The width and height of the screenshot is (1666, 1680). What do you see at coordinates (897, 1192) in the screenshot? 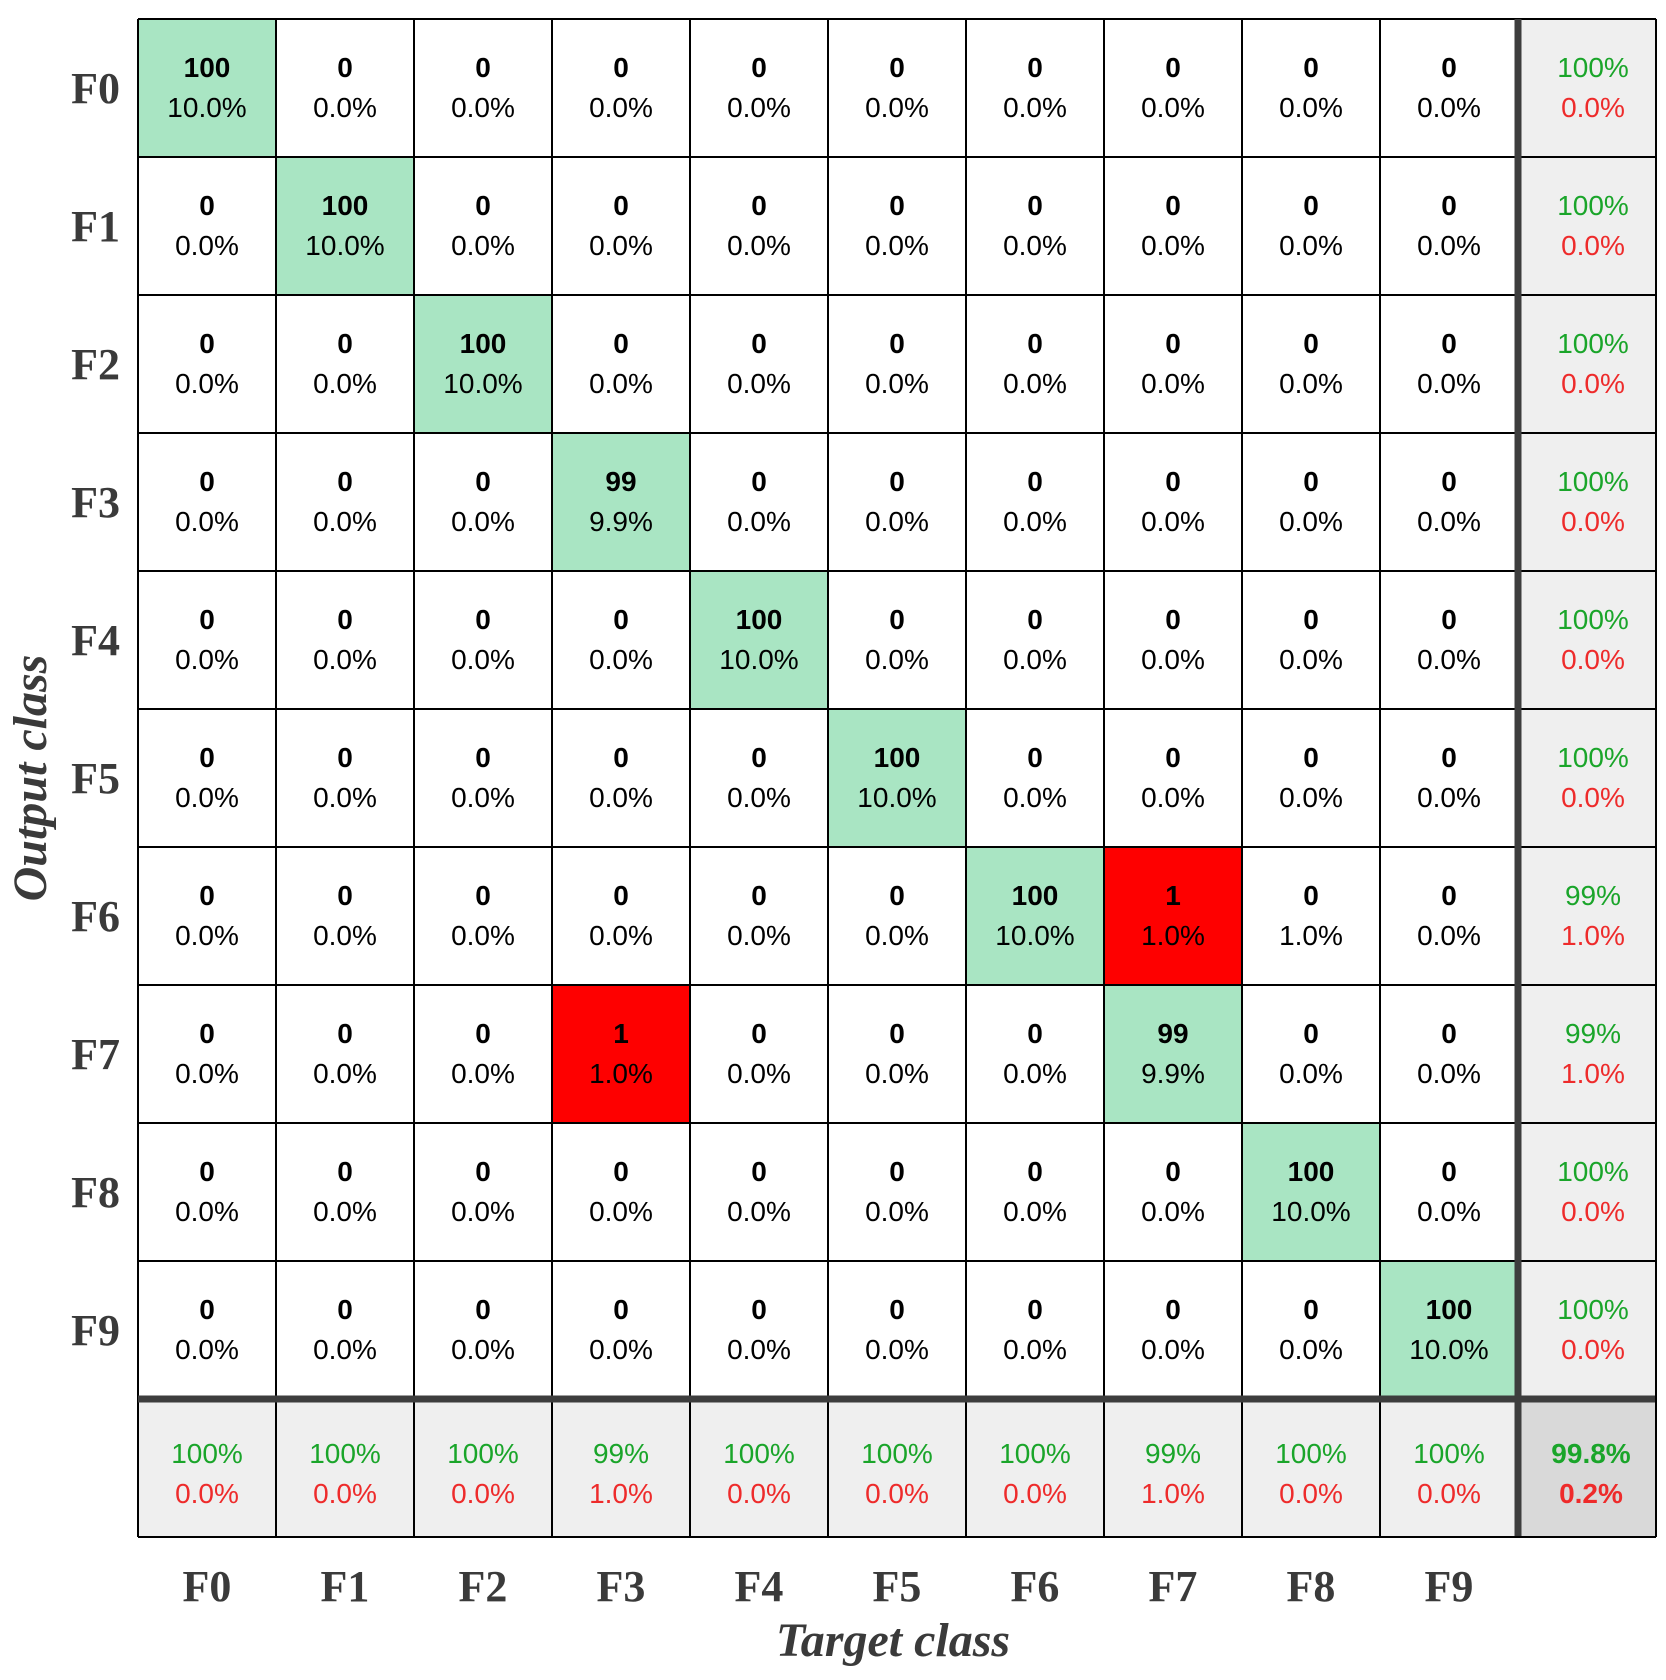
I see `cell-F8-F5` at bounding box center [897, 1192].